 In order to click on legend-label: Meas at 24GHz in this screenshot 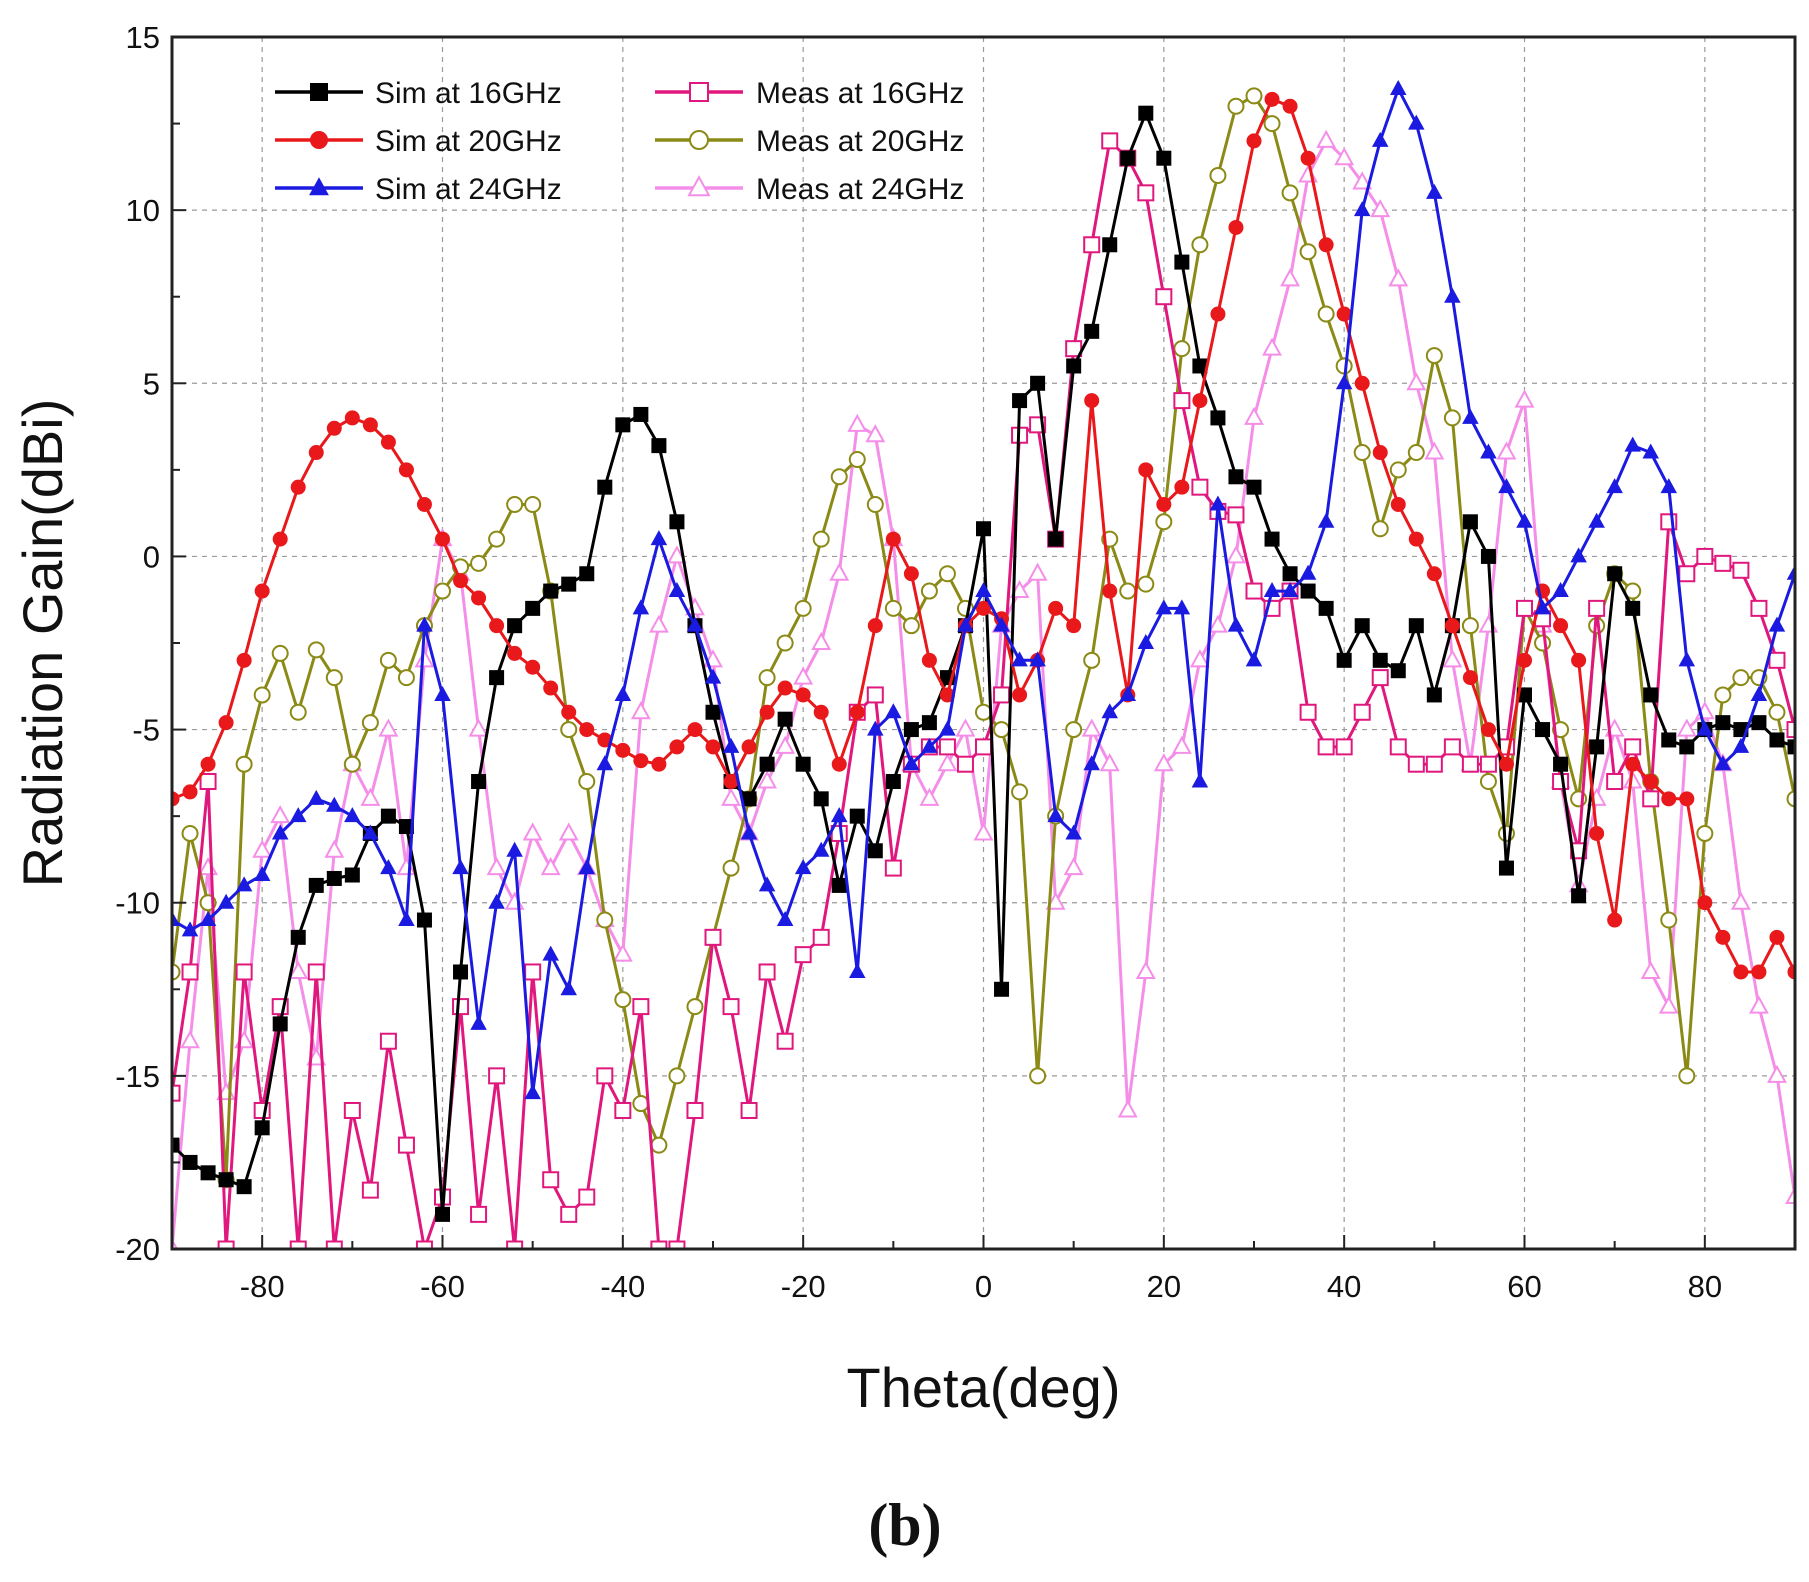, I will do `click(860, 189)`.